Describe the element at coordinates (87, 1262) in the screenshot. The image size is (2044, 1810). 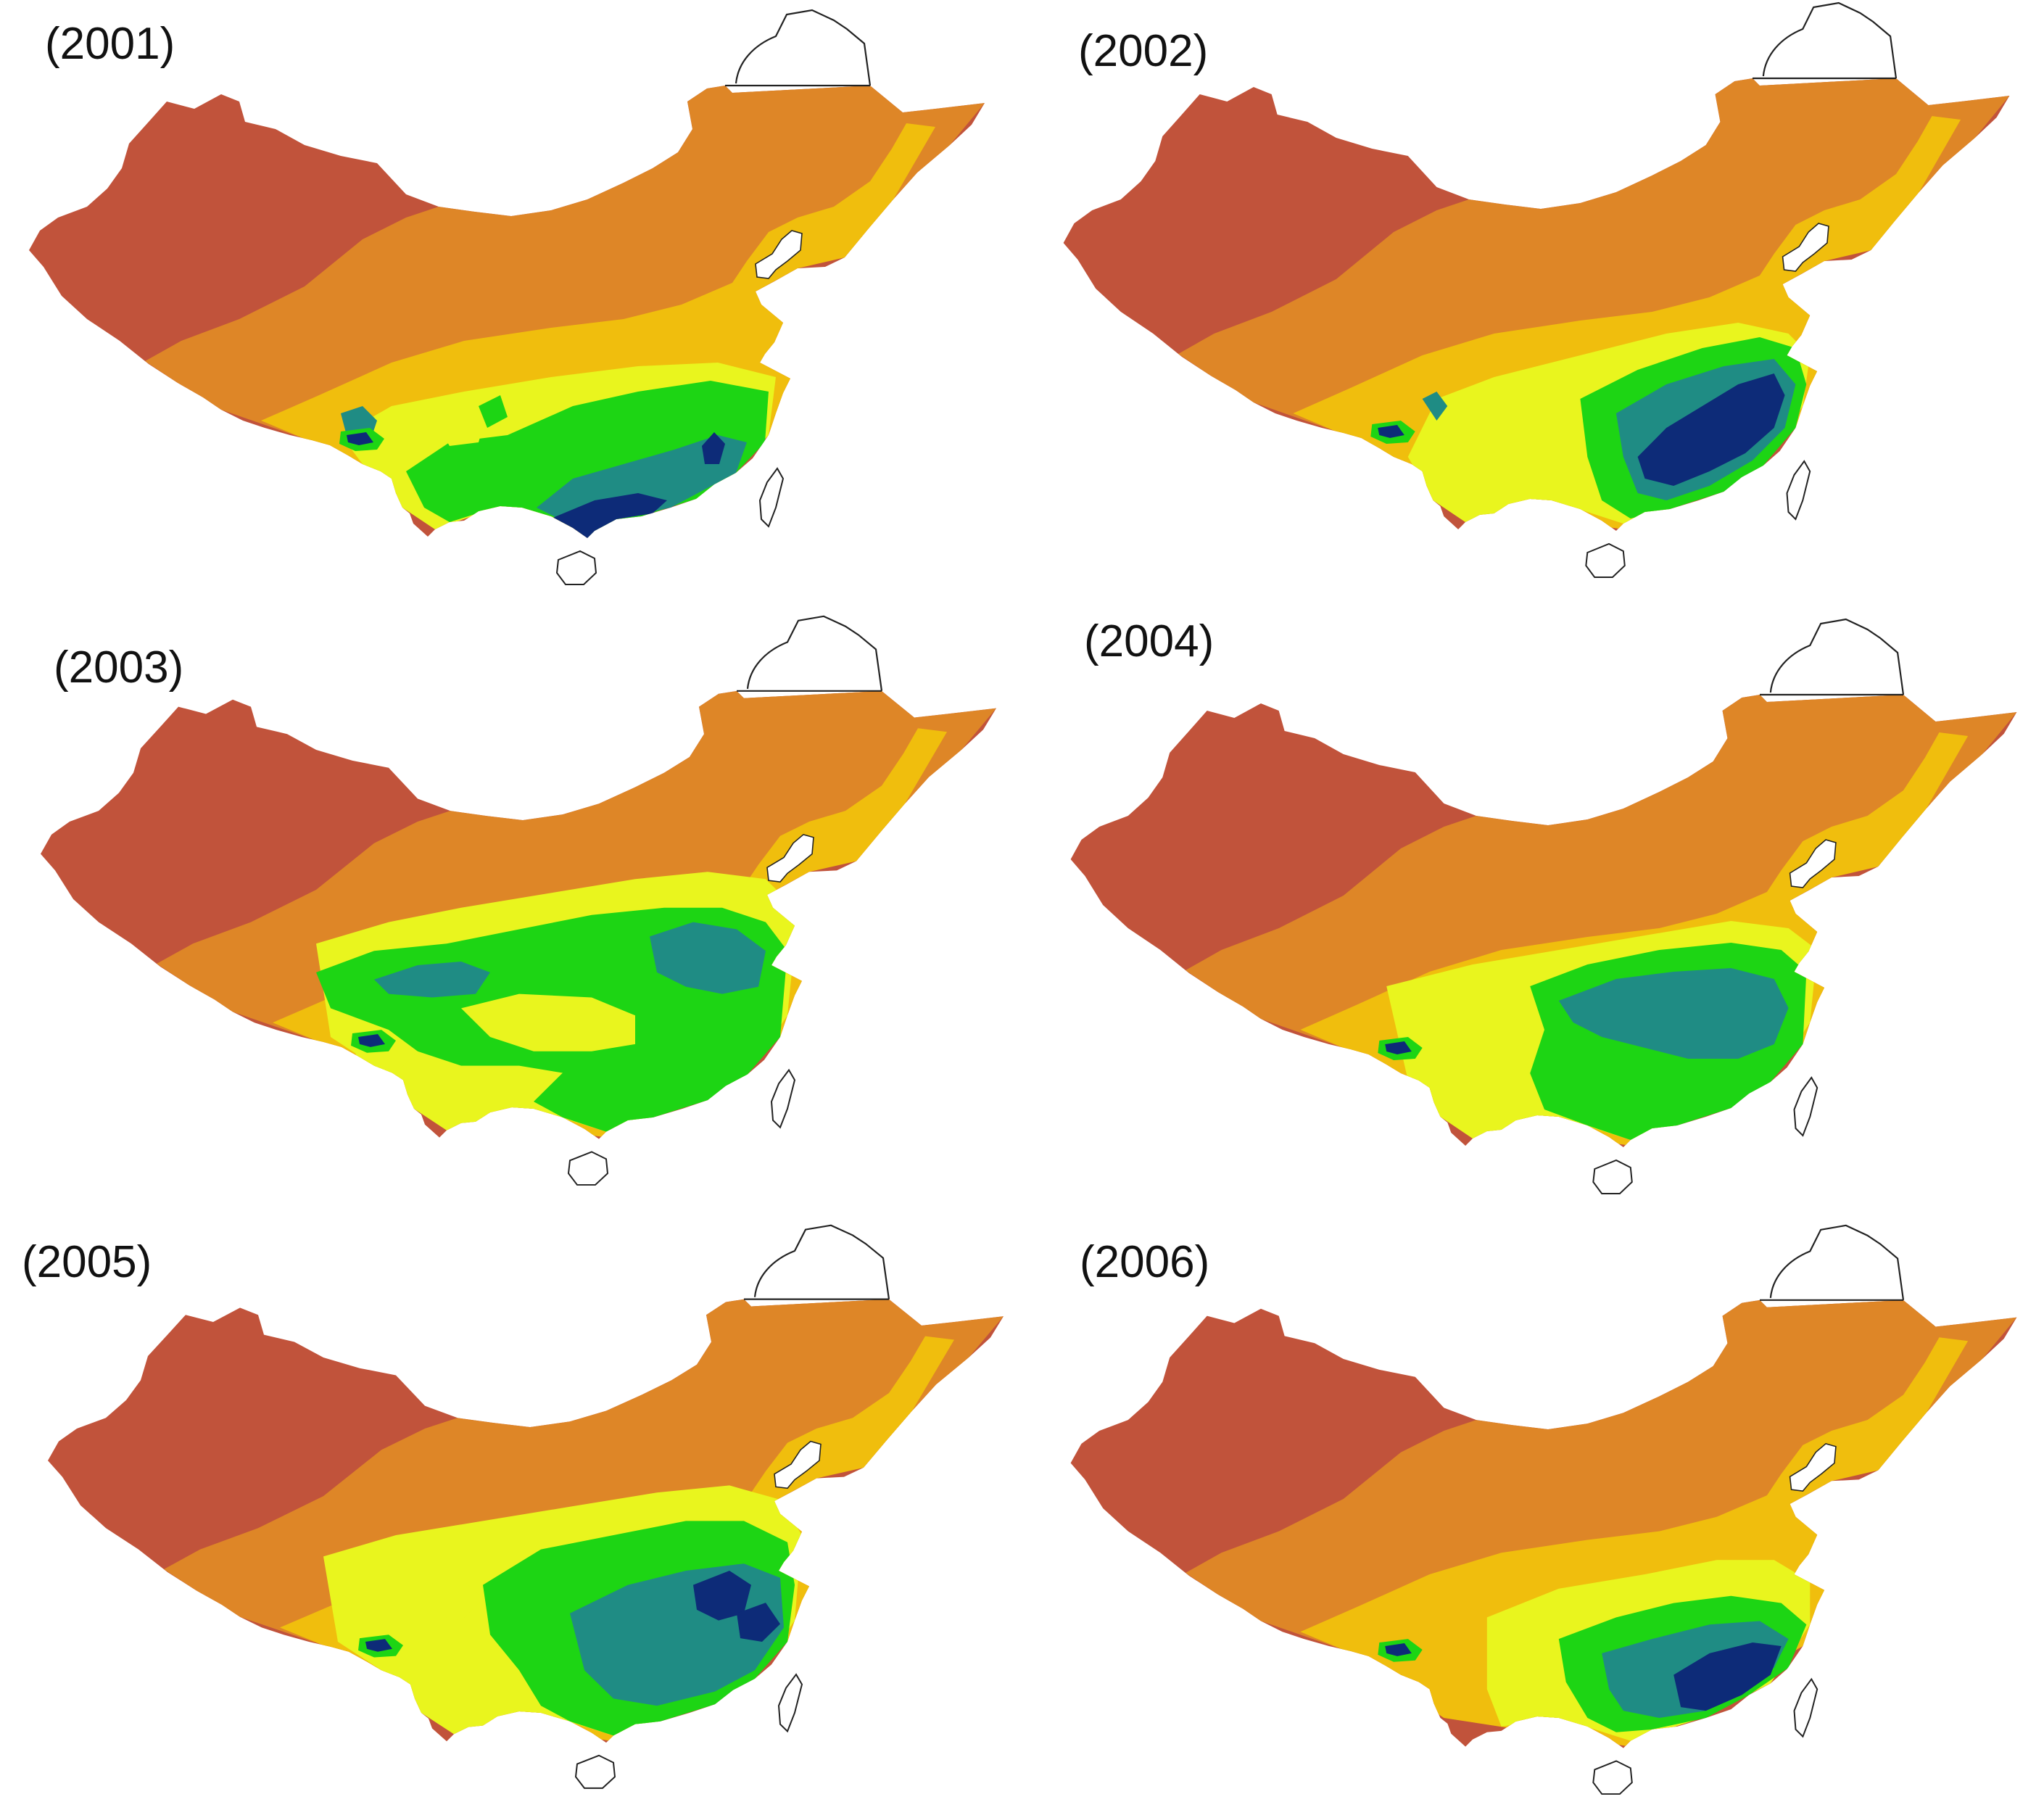
I see `panel-year-label: (2005)` at that location.